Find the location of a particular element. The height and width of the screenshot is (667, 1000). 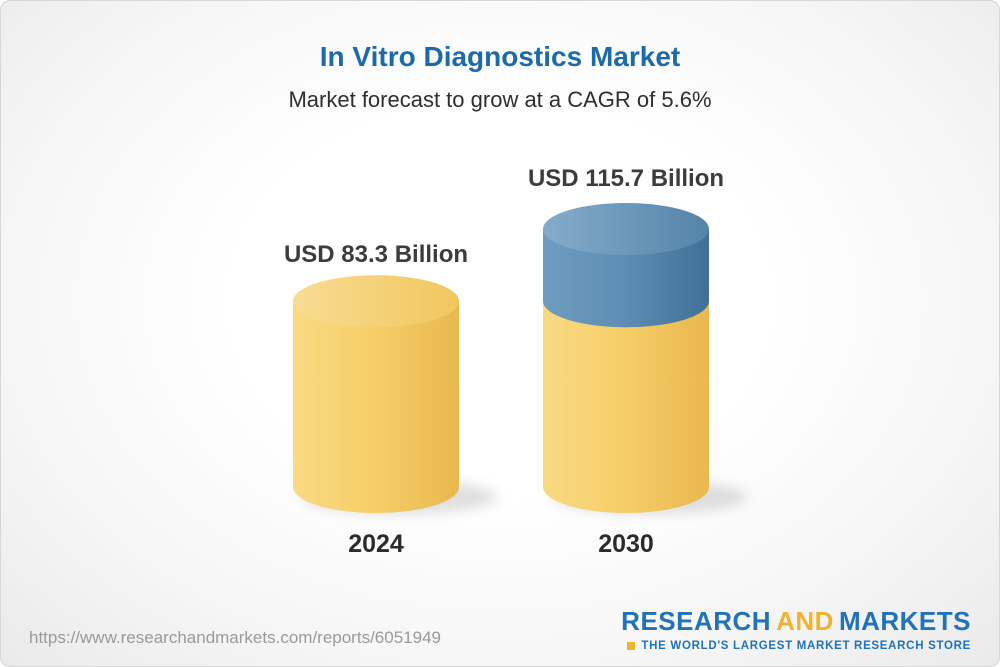

logo-square-icon is located at coordinates (631, 646).